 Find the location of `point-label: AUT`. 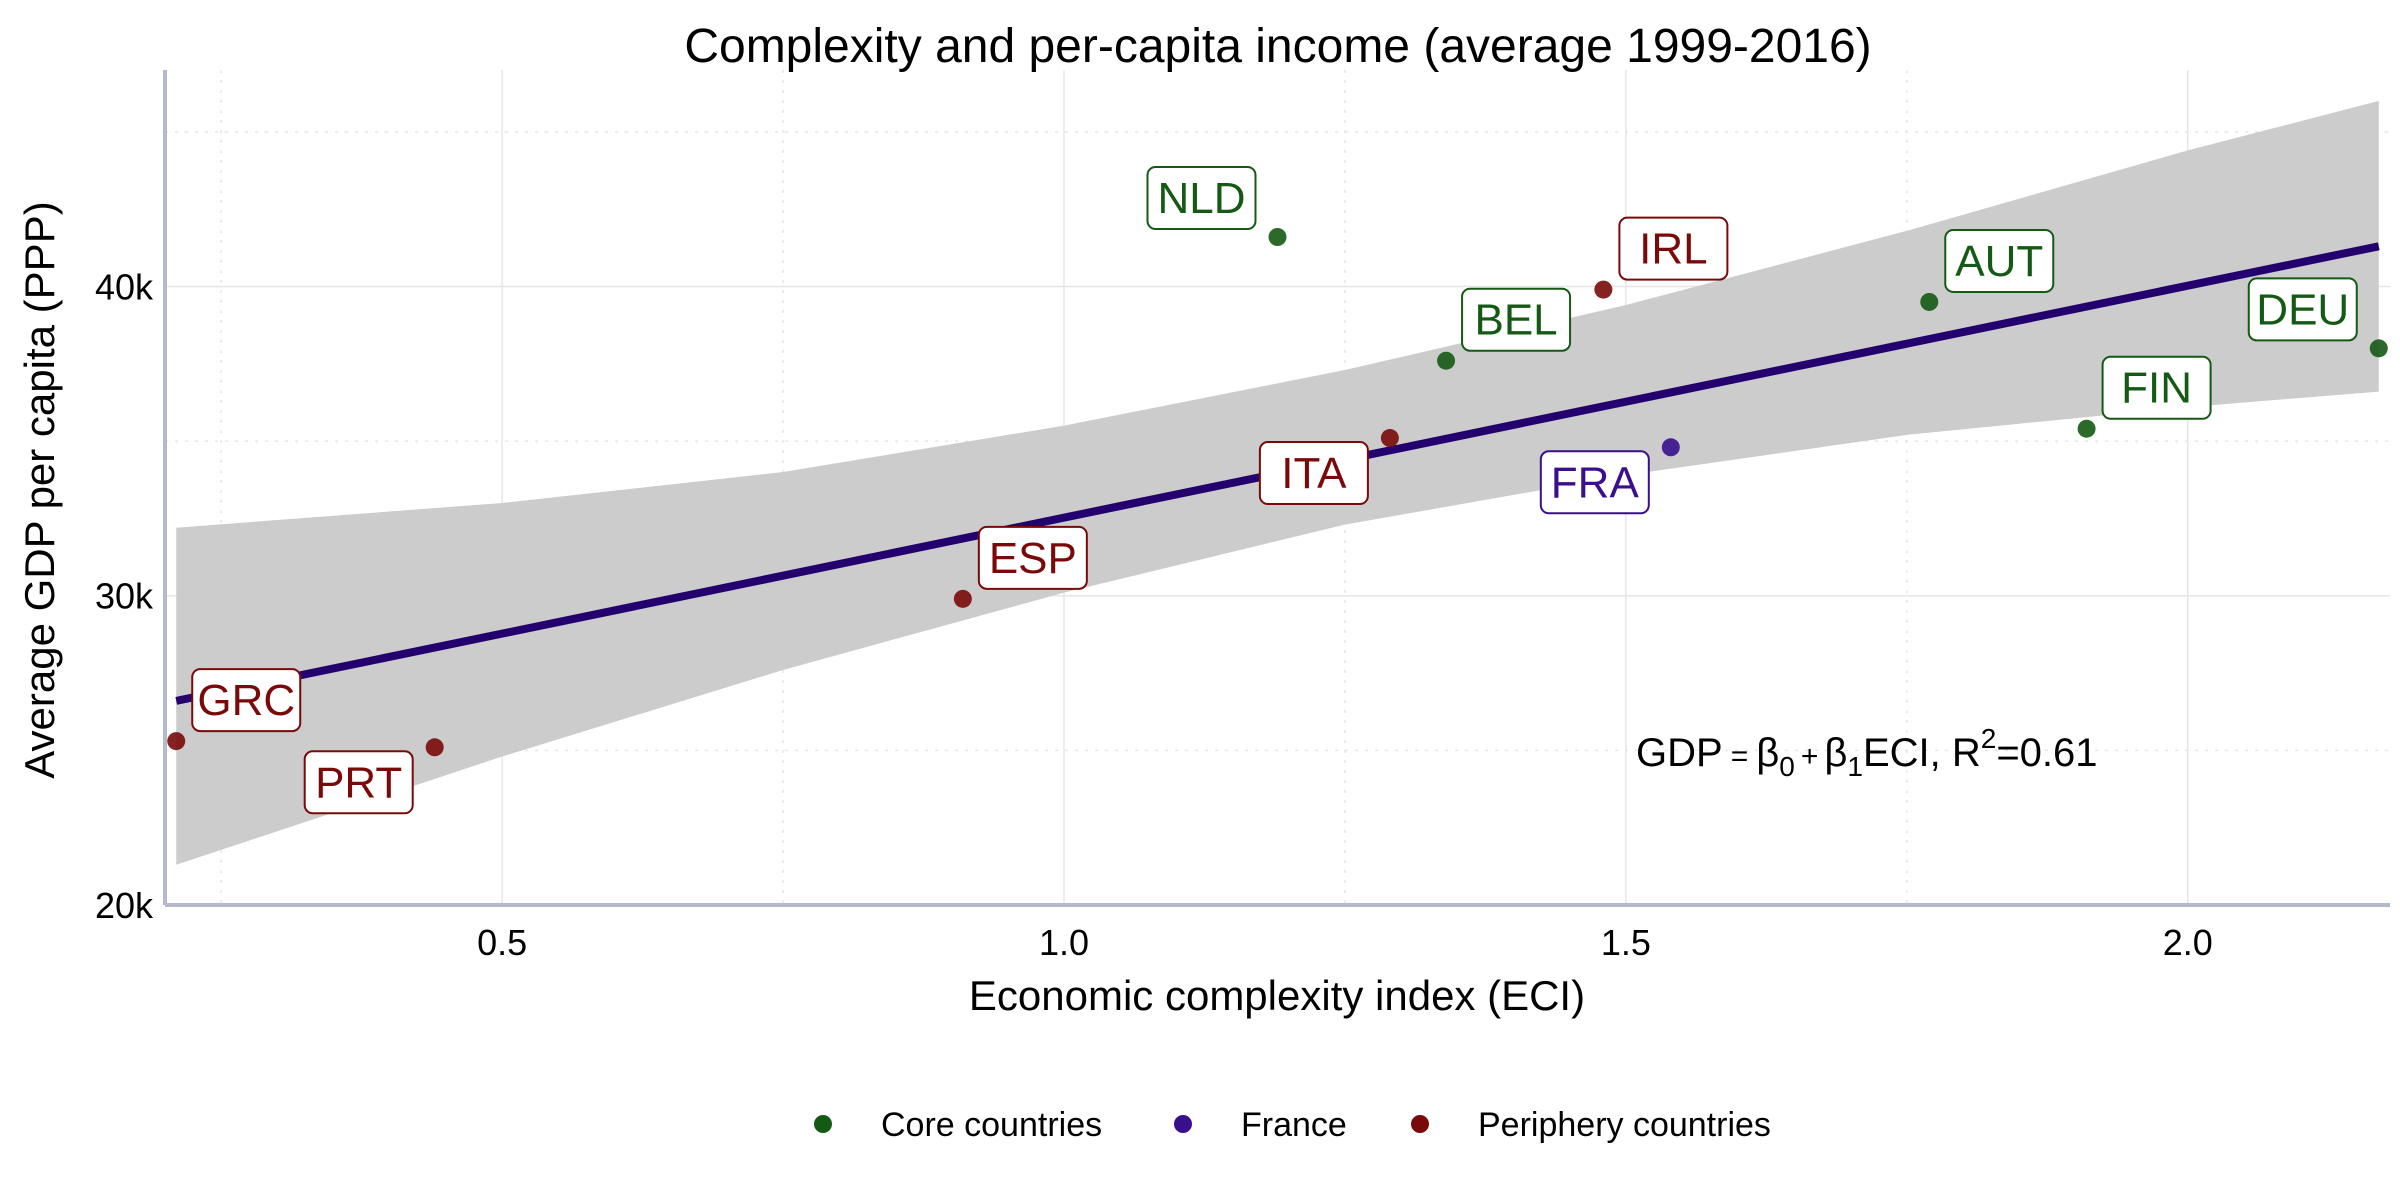

point-label: AUT is located at coordinates (1999, 261).